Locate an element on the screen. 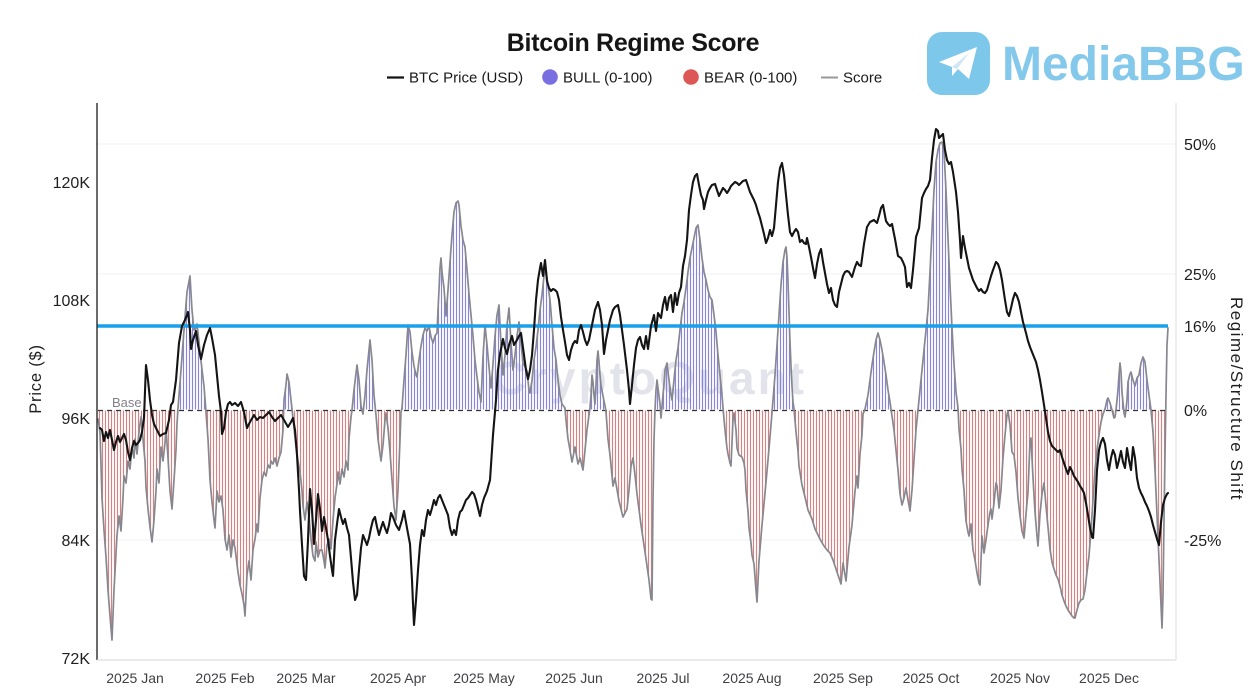  svg-text: 2025 Feb is located at coordinates (224, 678).